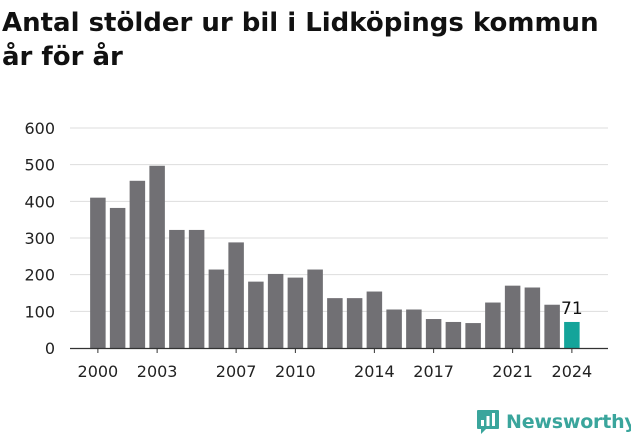  I want to click on y-tick-label: 500, so click(39, 165).